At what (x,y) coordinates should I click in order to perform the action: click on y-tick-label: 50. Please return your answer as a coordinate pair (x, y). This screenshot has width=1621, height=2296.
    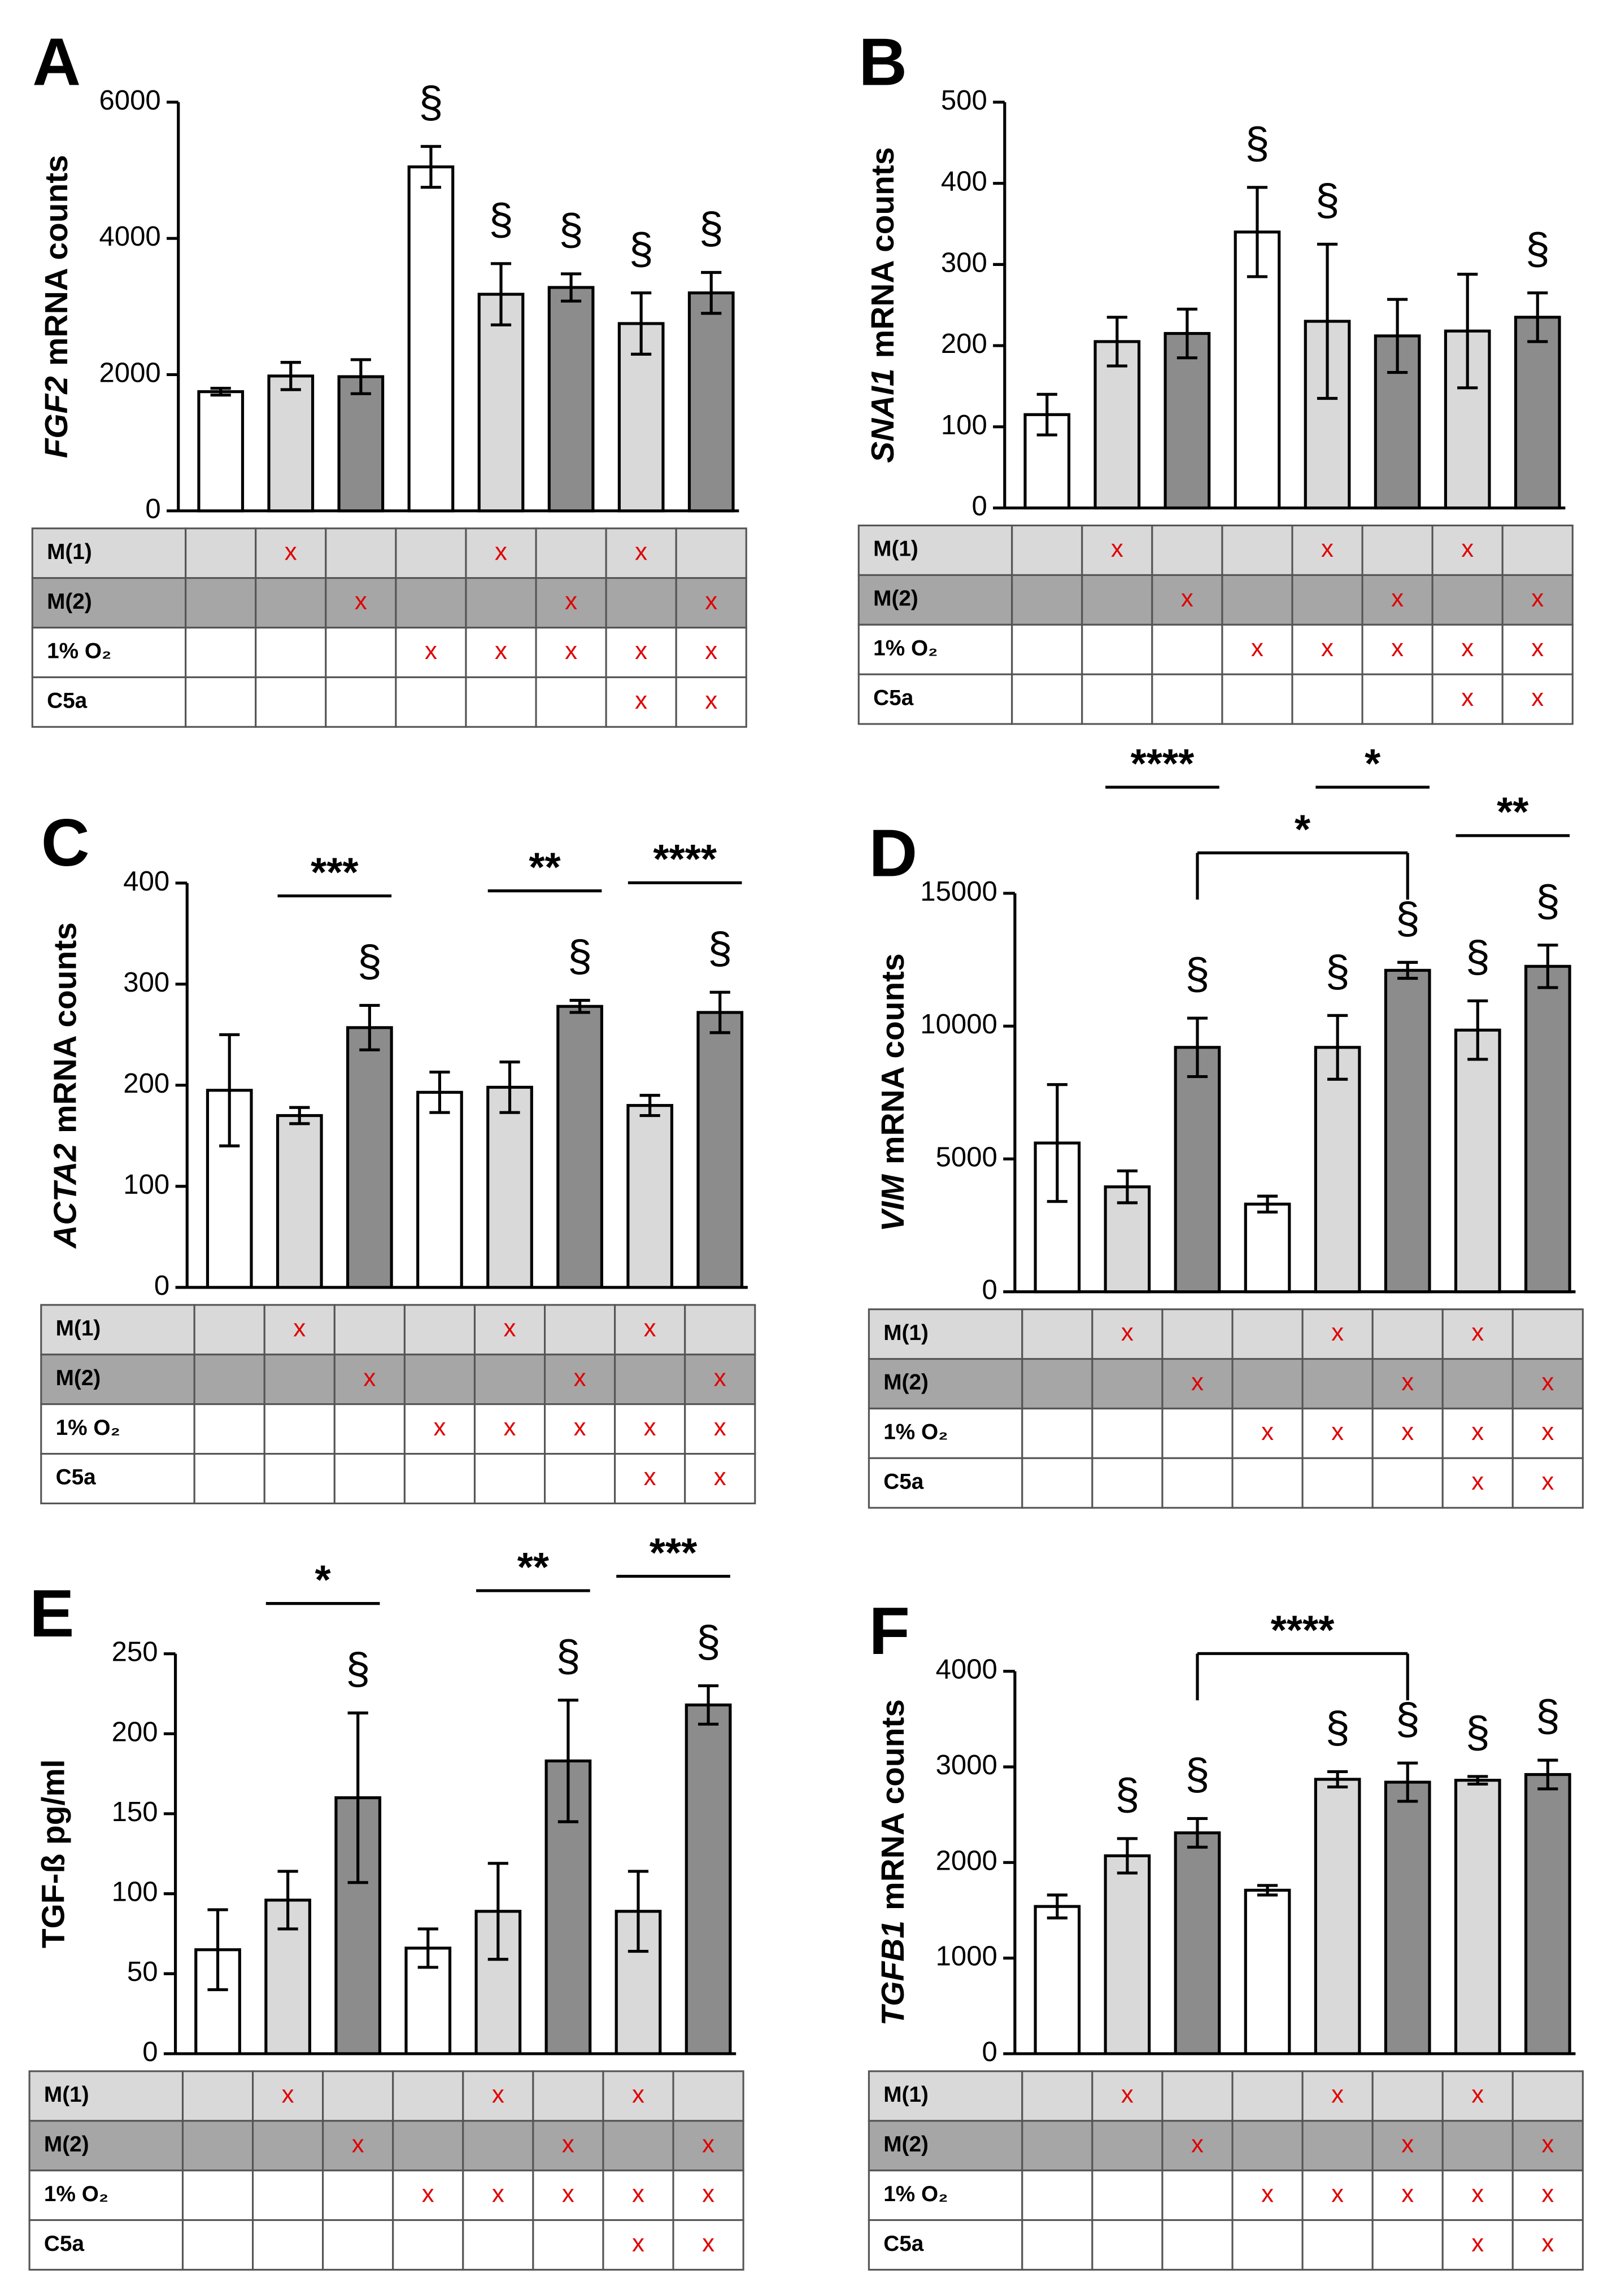
    Looking at the image, I should click on (142, 1972).